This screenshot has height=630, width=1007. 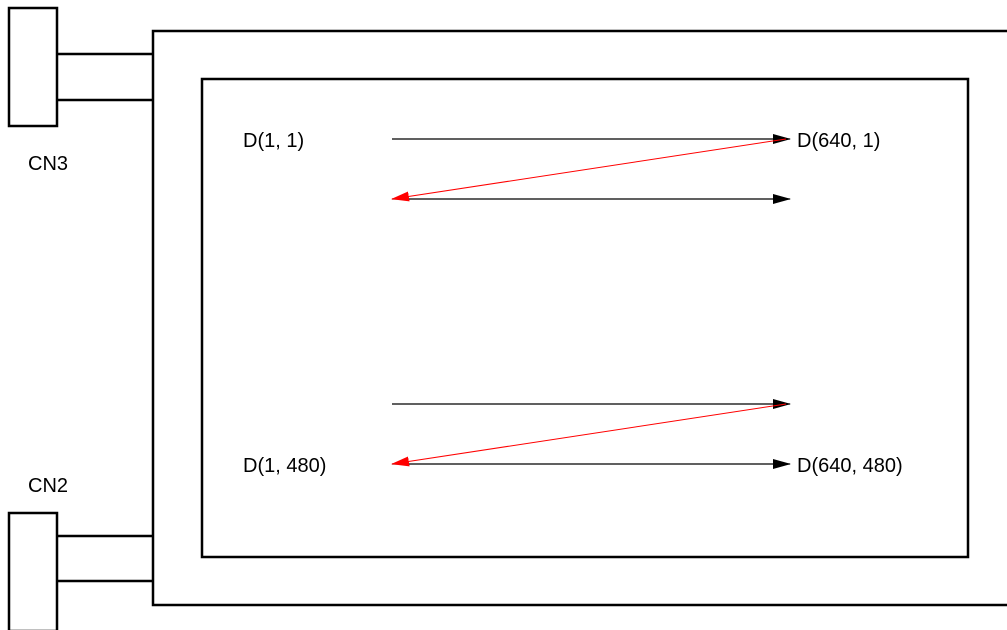 What do you see at coordinates (838, 141) in the screenshot?
I see `pixel-label-top-right: D(640, 1)` at bounding box center [838, 141].